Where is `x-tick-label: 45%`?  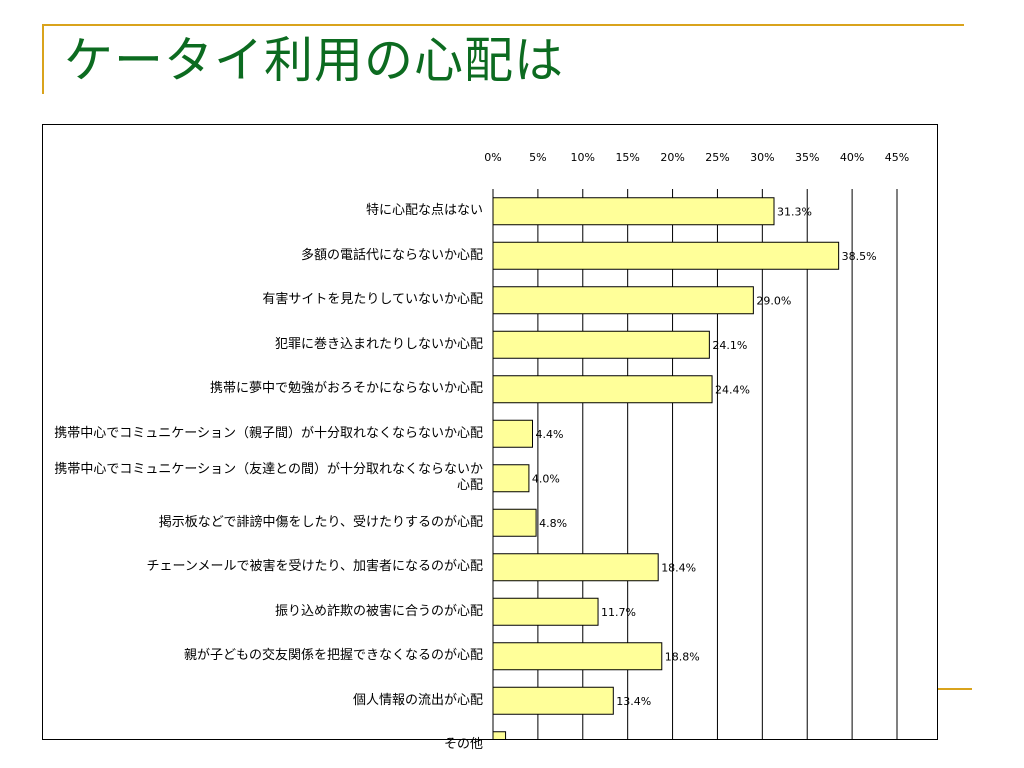
x-tick-label: 45% is located at coordinates (897, 157).